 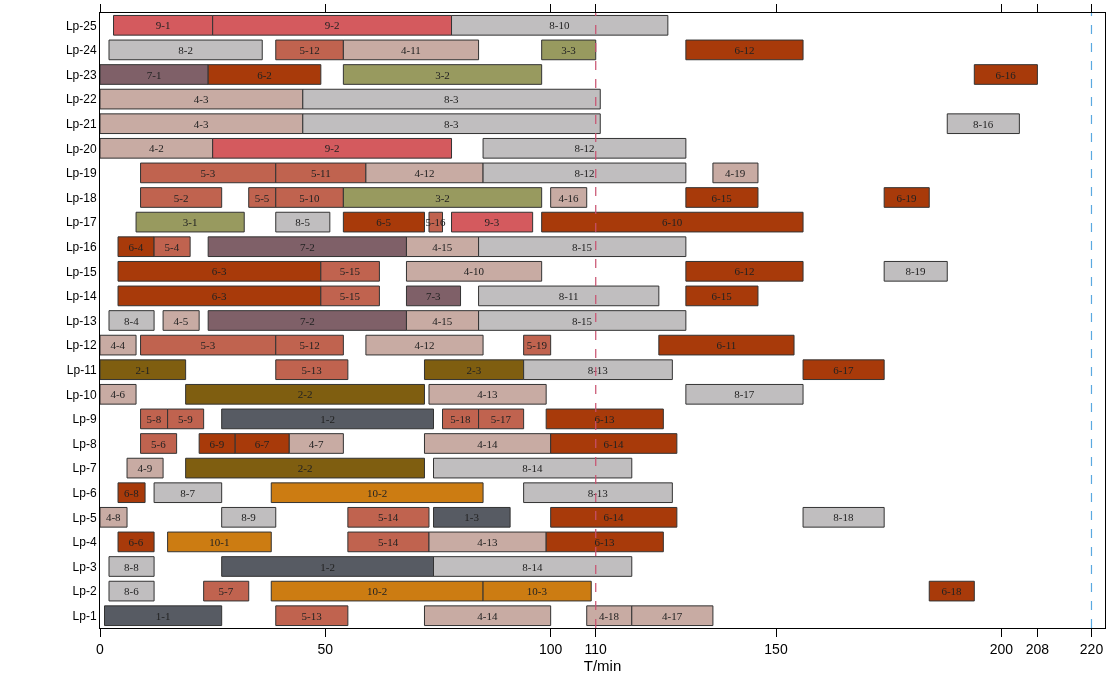 What do you see at coordinates (264, 74) in the screenshot?
I see `data-label: 6-2` at bounding box center [264, 74].